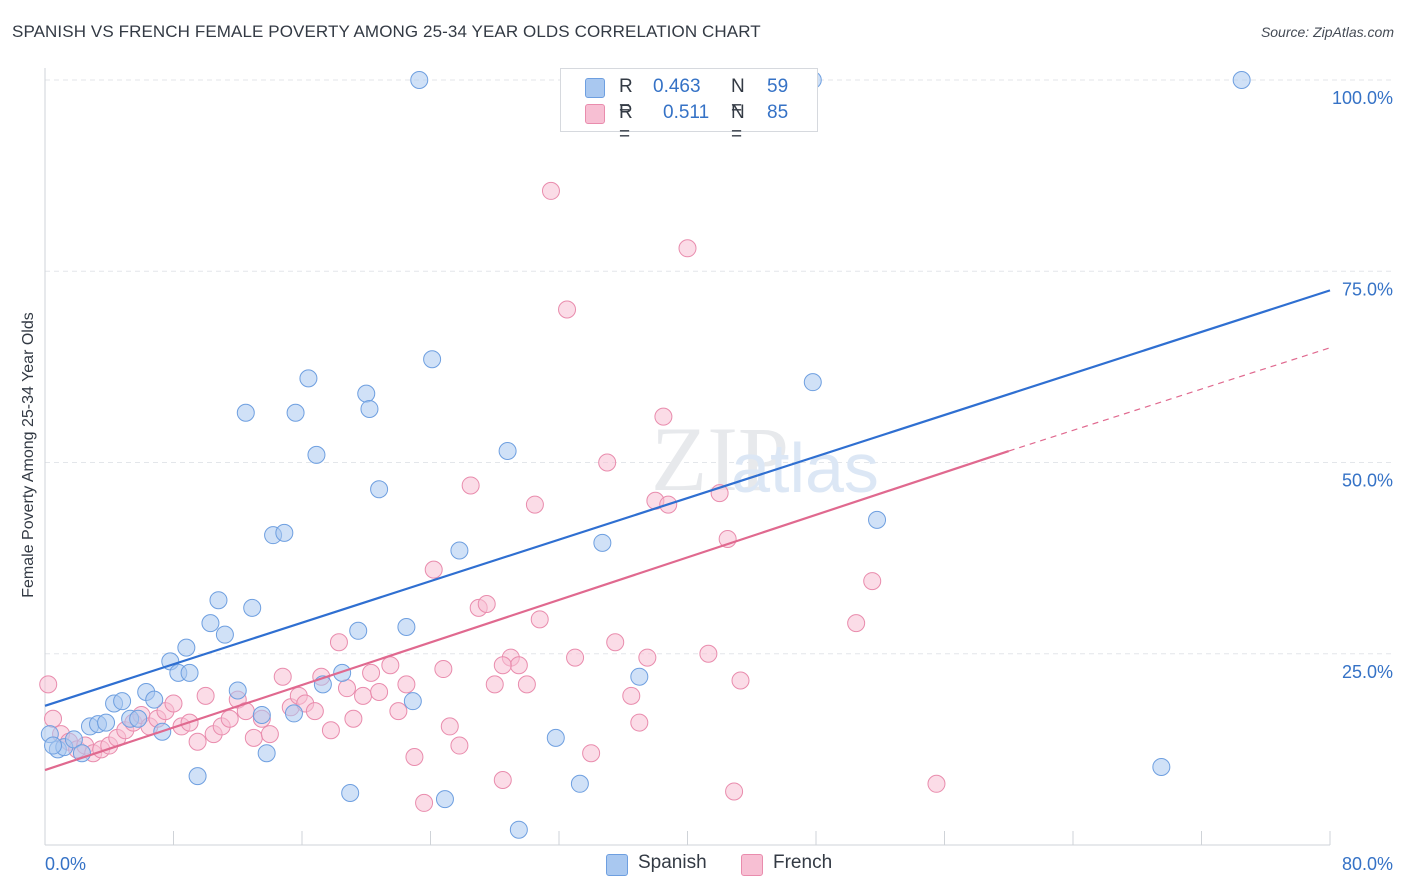 The height and width of the screenshot is (892, 1406). I want to click on stats-legend: R = 0.463 N = 59 R = 0.511 N = 85, so click(689, 106).